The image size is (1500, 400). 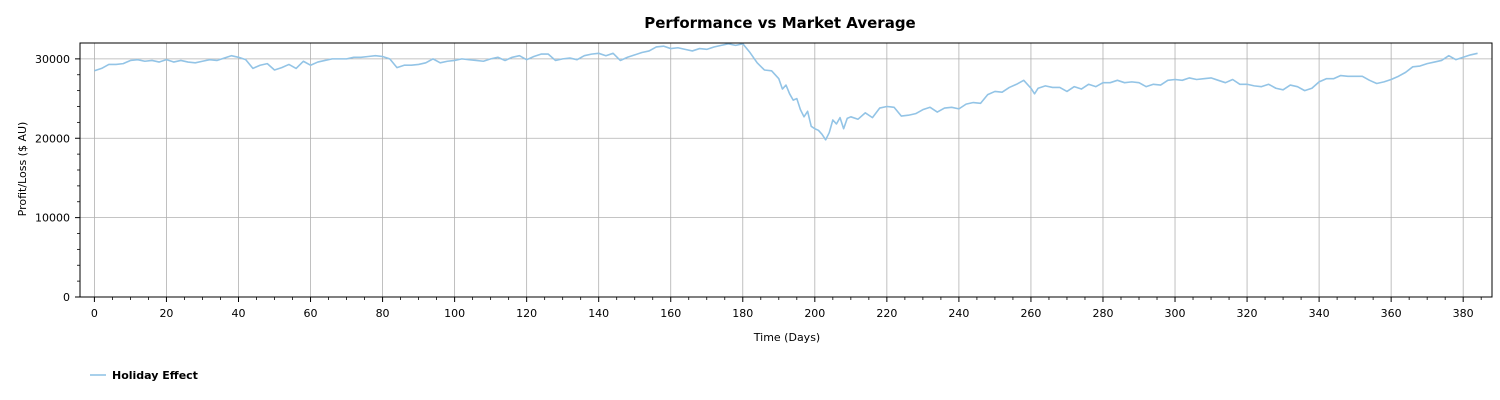 I want to click on y-tick-label: 20000, so click(x=52, y=138).